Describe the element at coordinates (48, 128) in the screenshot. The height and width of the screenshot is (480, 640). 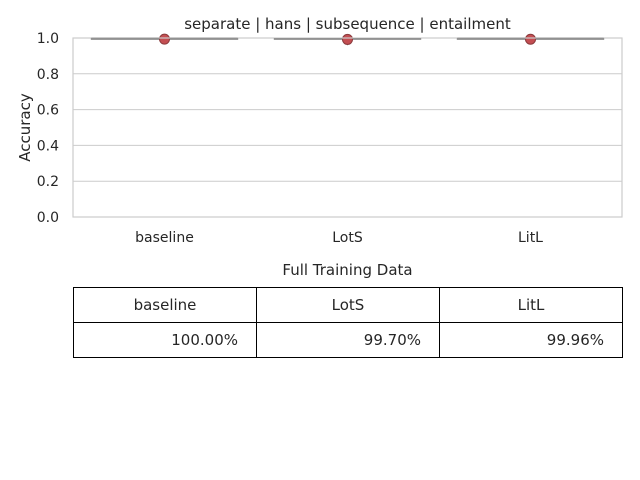
I see `y-tick-labels: 0.0 0.2 0.4 0.6 0.8 1.0` at that location.